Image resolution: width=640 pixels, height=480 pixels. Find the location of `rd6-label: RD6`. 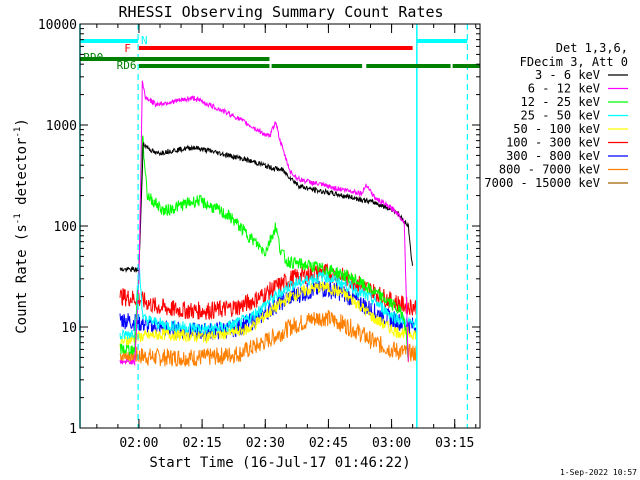

rd6-label: RD6 is located at coordinates (127, 65).